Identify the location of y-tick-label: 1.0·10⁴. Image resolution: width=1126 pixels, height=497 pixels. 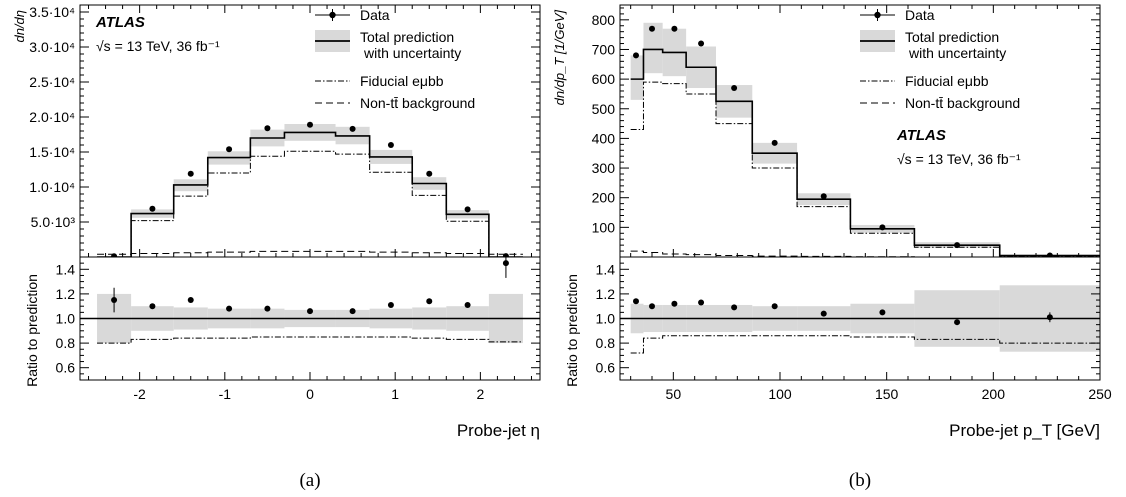
(52, 187).